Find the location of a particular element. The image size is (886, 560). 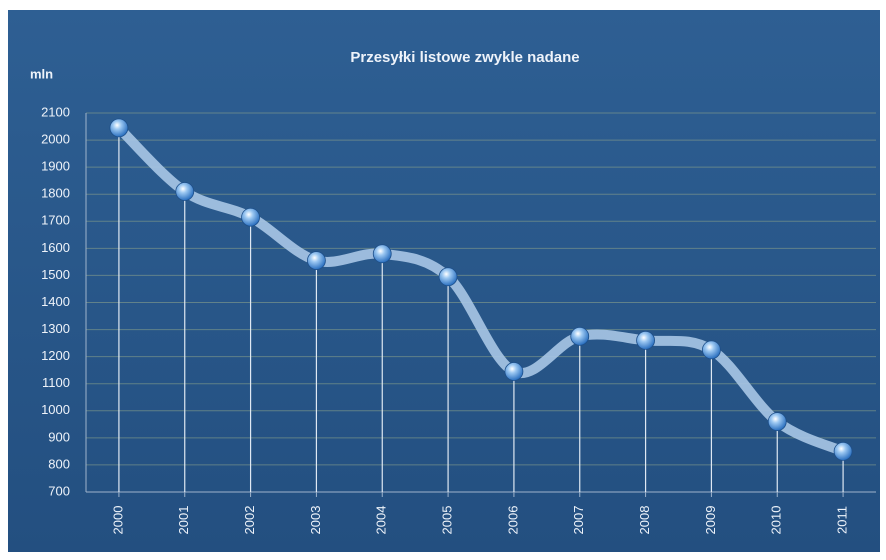

y-tick-label: 1600 is located at coordinates (55, 247).